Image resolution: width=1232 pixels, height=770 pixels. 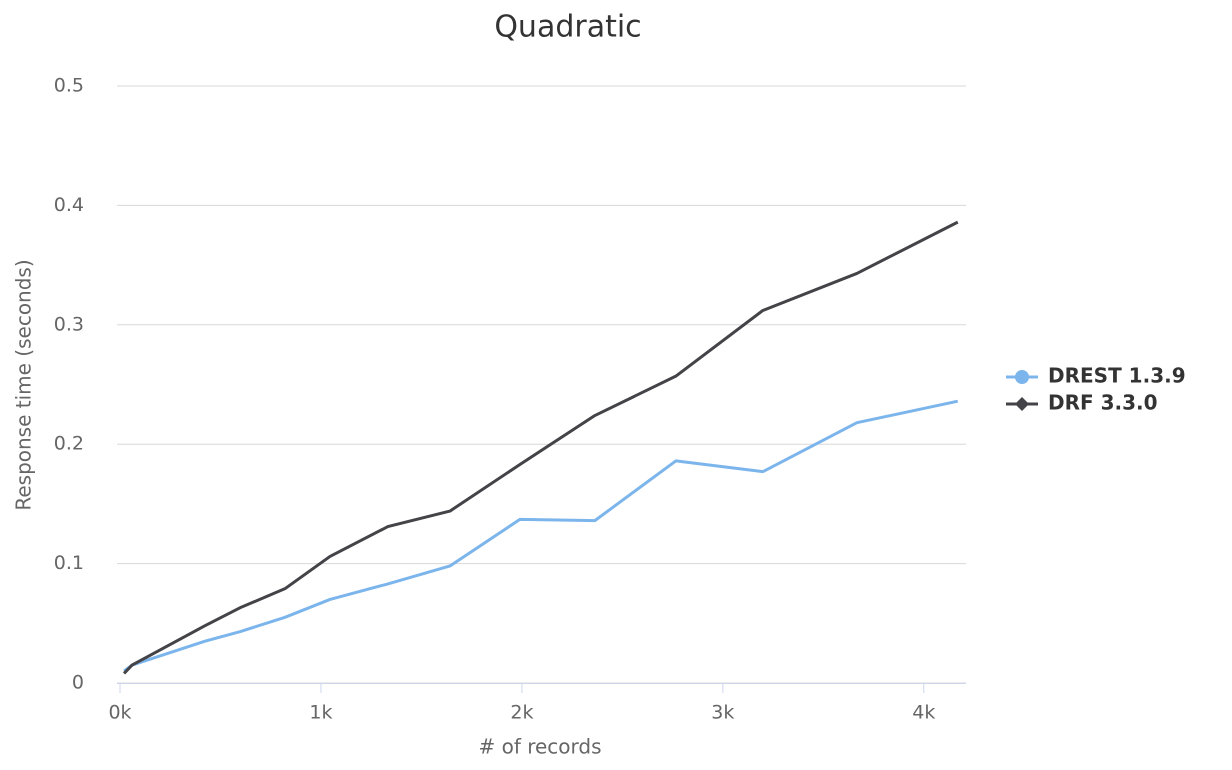 I want to click on y-axis-label: Response time (seconds), so click(x=24, y=384).